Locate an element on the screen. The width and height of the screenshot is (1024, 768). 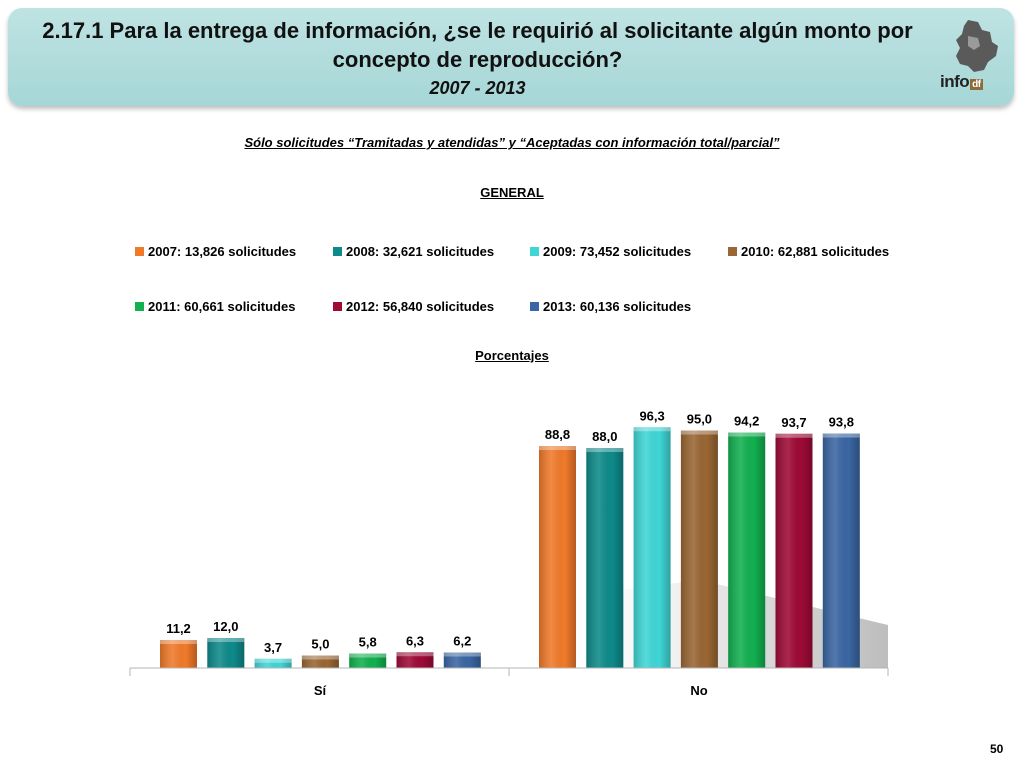
title-banner is located at coordinates (511, 57).